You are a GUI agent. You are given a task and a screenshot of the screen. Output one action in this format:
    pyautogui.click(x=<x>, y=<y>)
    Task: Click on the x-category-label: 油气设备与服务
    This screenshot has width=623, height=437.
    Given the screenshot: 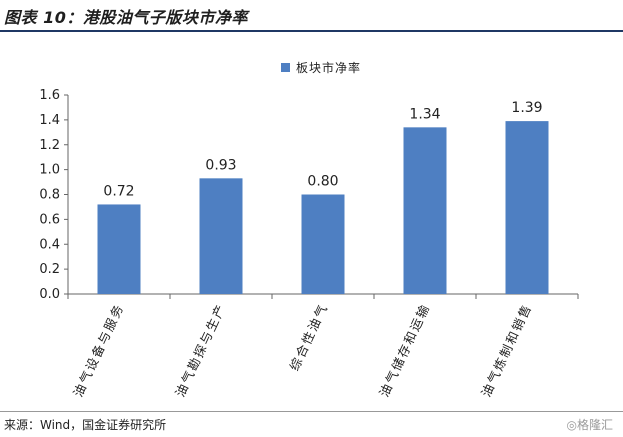 What is the action you would take?
    pyautogui.click(x=98, y=350)
    